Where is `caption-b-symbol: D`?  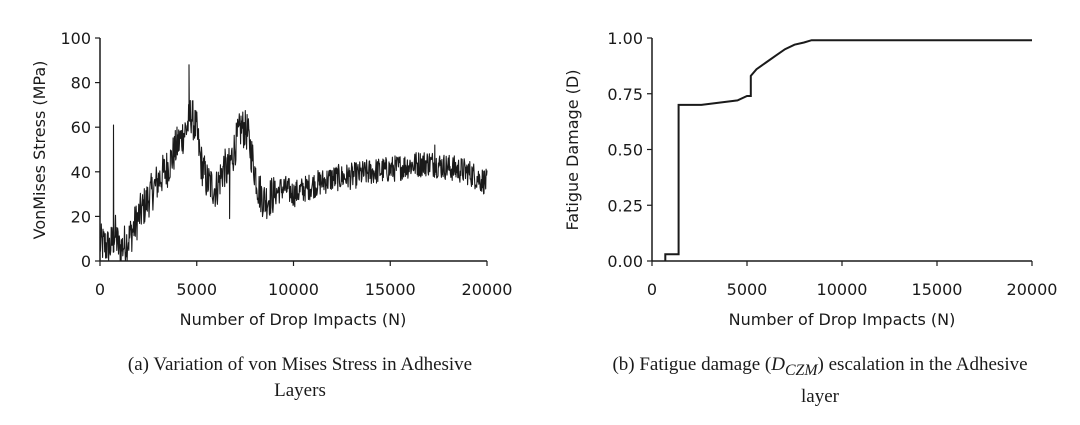 caption-b-symbol: D is located at coordinates (778, 364).